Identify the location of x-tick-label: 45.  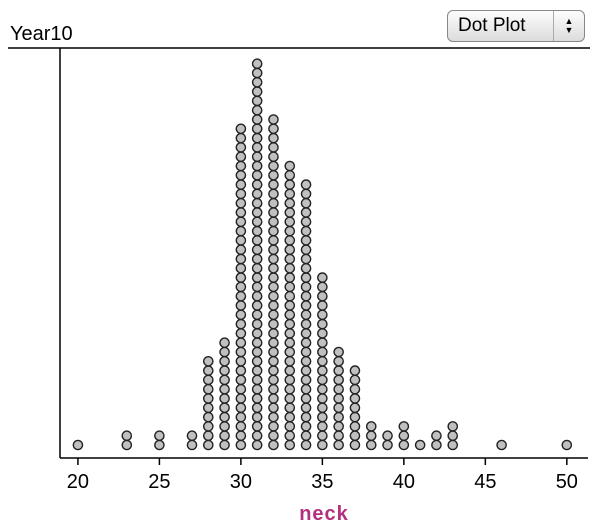
(485, 482).